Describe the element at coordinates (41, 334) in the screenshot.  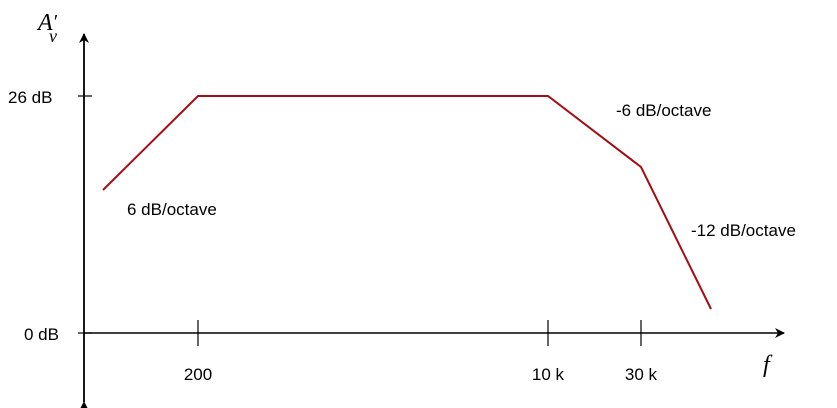
I see `y-tick-label-0db: 0 dB` at that location.